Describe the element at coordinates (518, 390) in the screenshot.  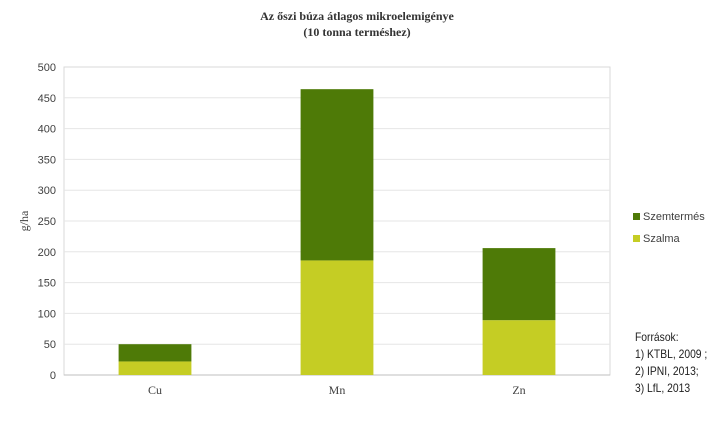
I see `x-tick-label-zn: Zn` at that location.